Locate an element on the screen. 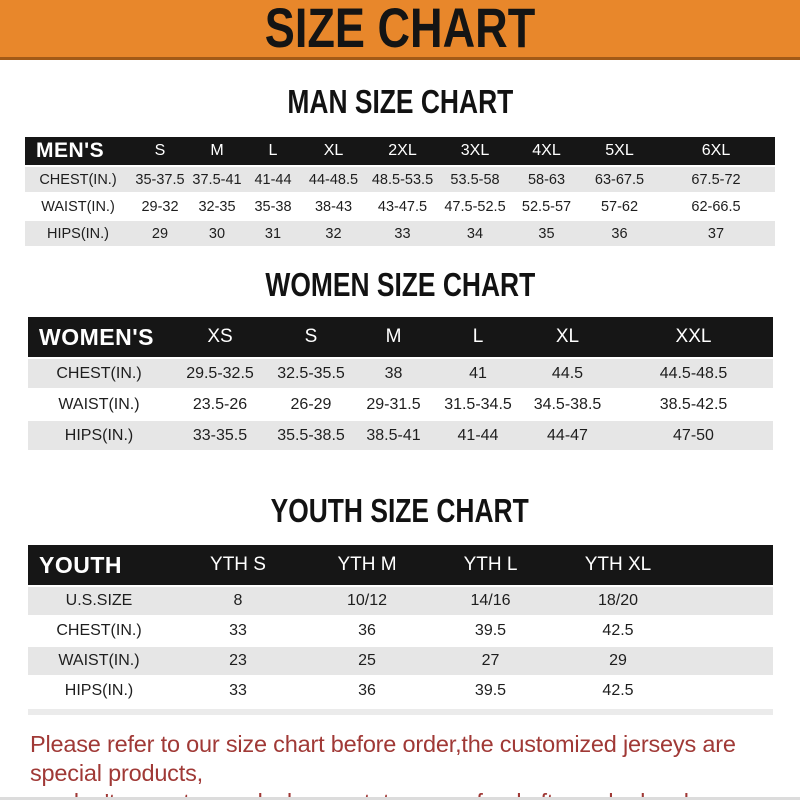 The height and width of the screenshot is (800, 800). size-column-header: YTH L is located at coordinates (490, 565).